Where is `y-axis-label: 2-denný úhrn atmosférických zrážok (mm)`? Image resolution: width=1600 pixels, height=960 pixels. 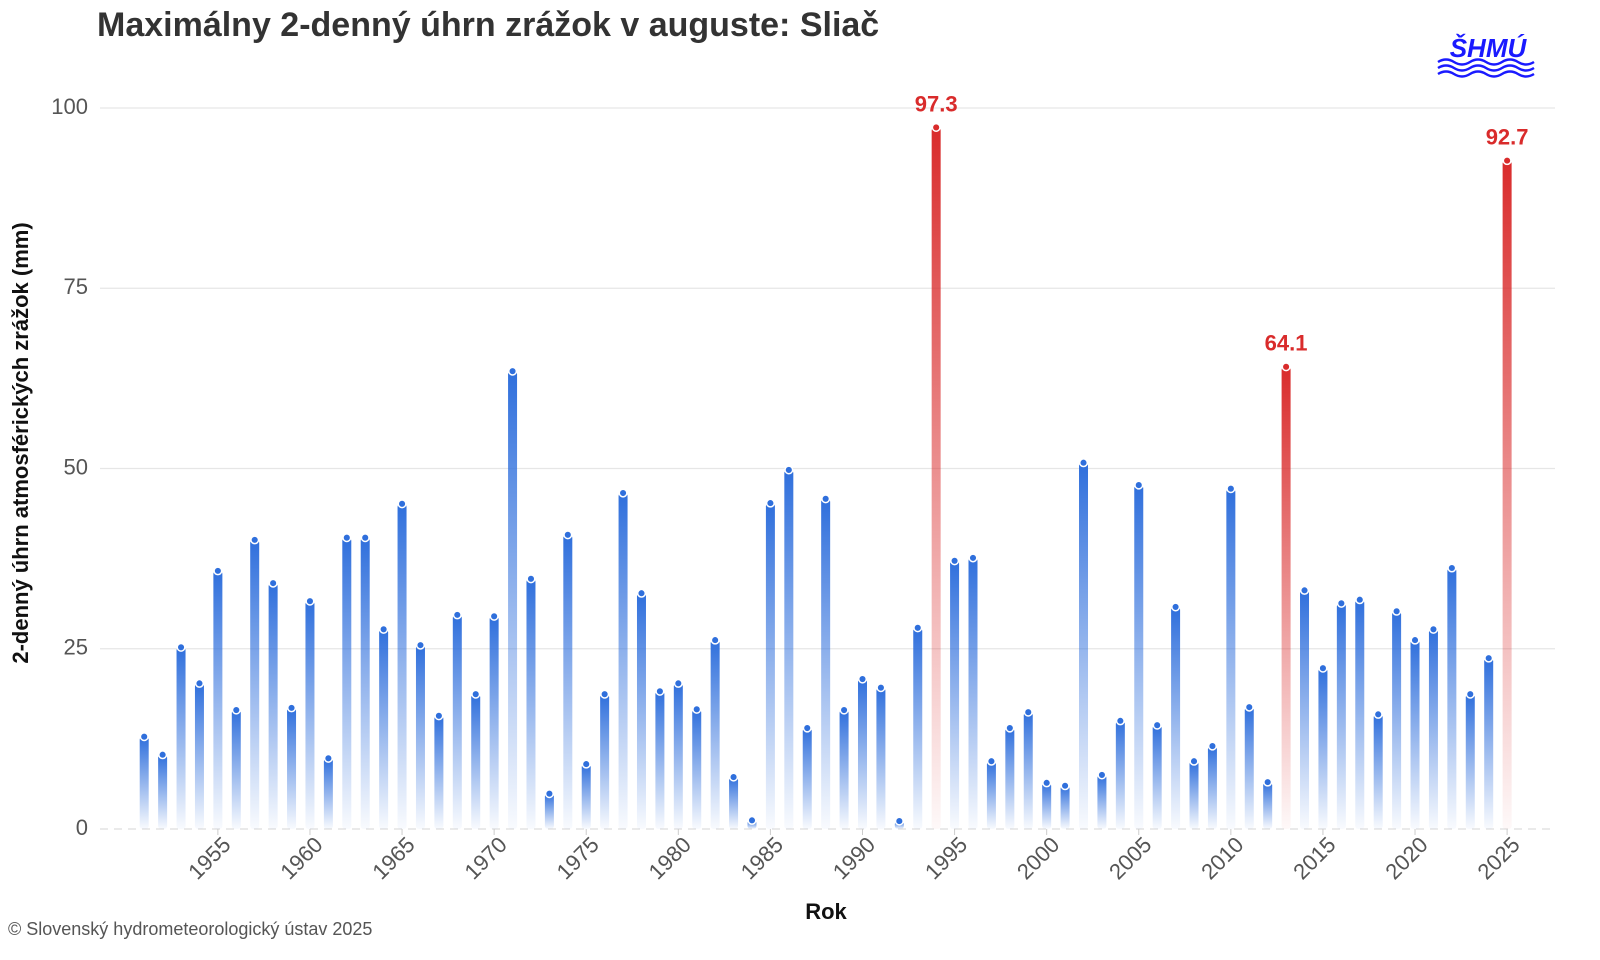
y-axis-label: 2-denný úhrn atmosférických zrážok (mm) is located at coordinates (20, 442).